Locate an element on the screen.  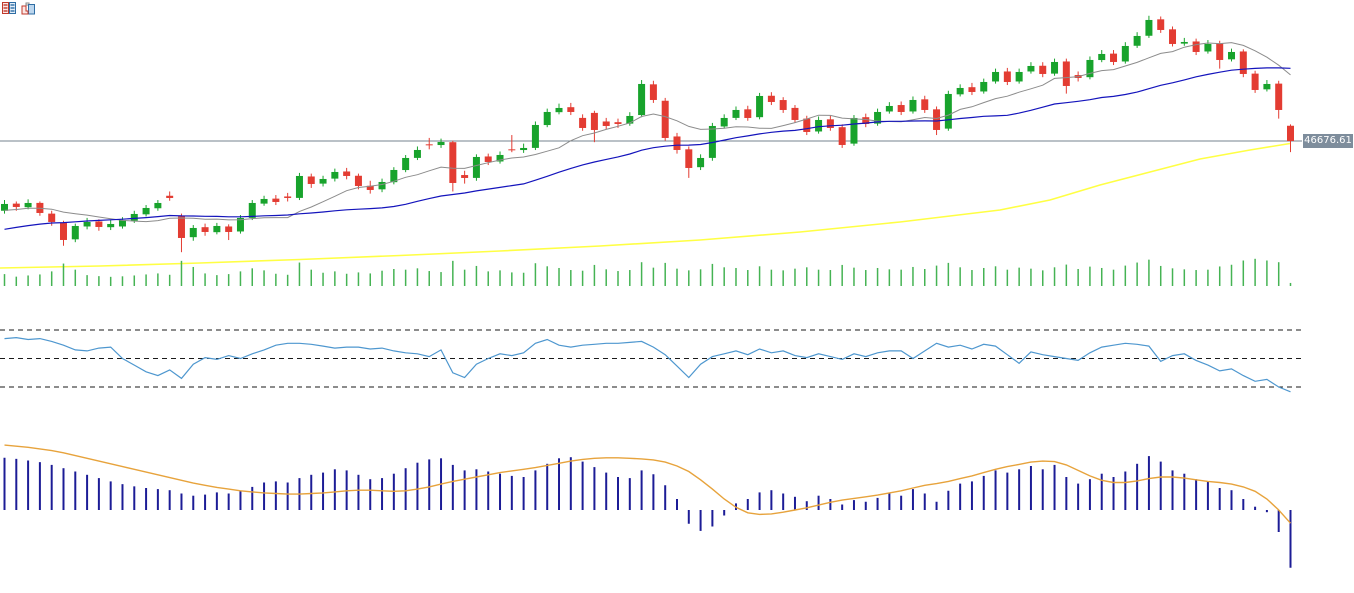
oscillator-panel is located at coordinates (651, 361).